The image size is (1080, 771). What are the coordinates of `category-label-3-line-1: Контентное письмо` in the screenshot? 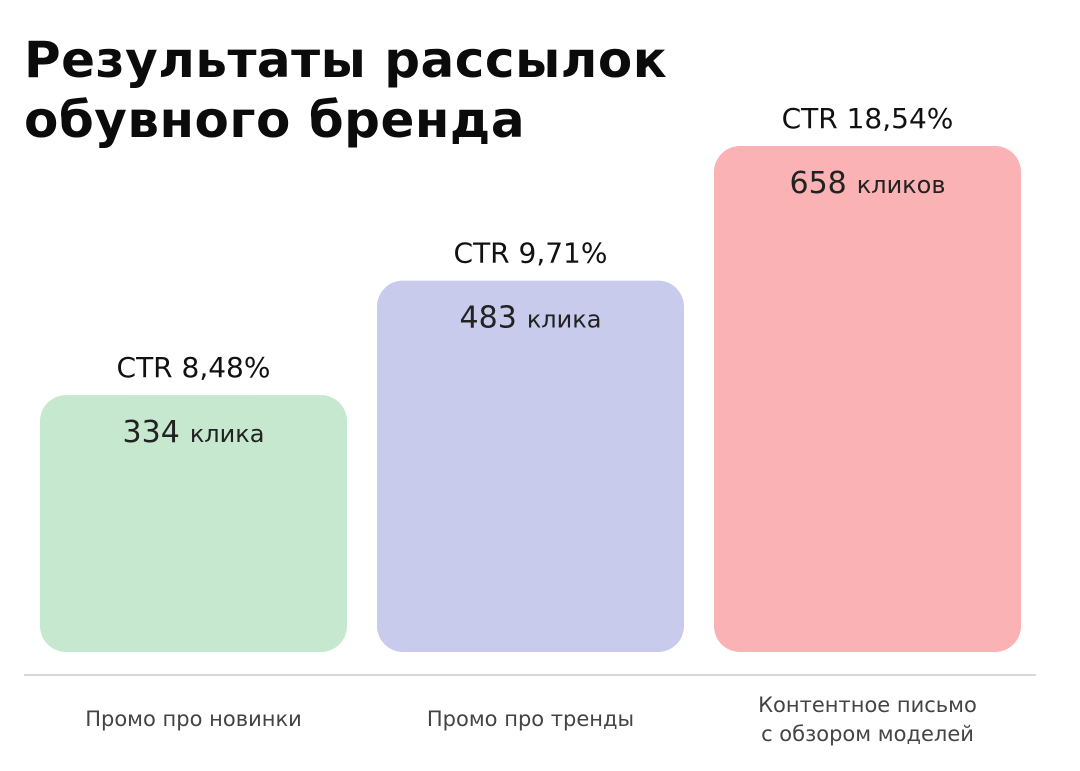 It's located at (867, 705).